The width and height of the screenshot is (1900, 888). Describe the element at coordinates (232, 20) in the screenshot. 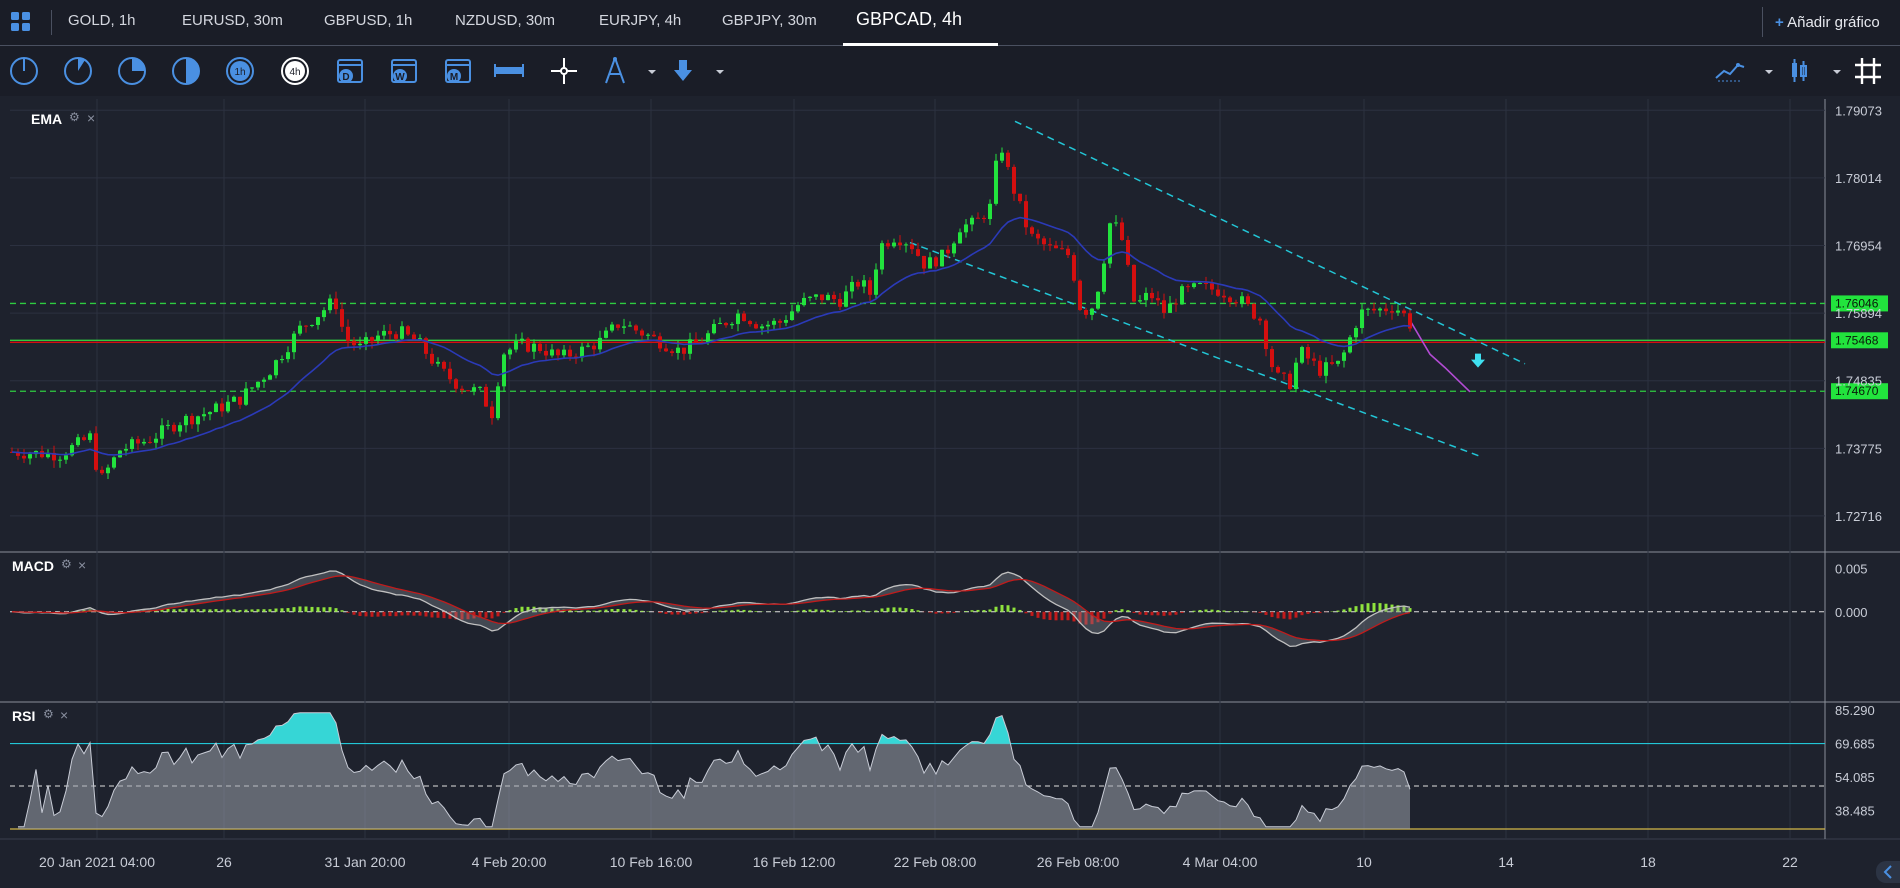

I see `tab-eurusd-30m: EURUSD, 30m` at that location.